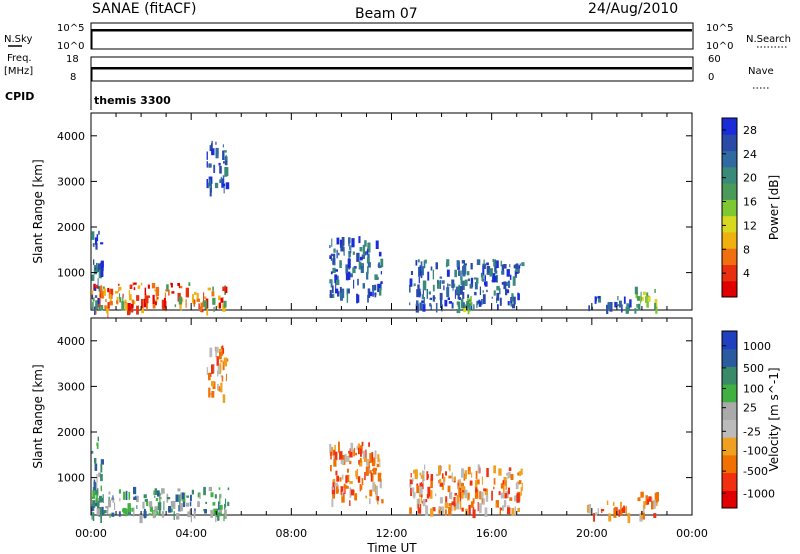 The image size is (800, 554). What do you see at coordinates (144, 9) in the screenshot?
I see `station-title: SANAE (fitACF)` at bounding box center [144, 9].